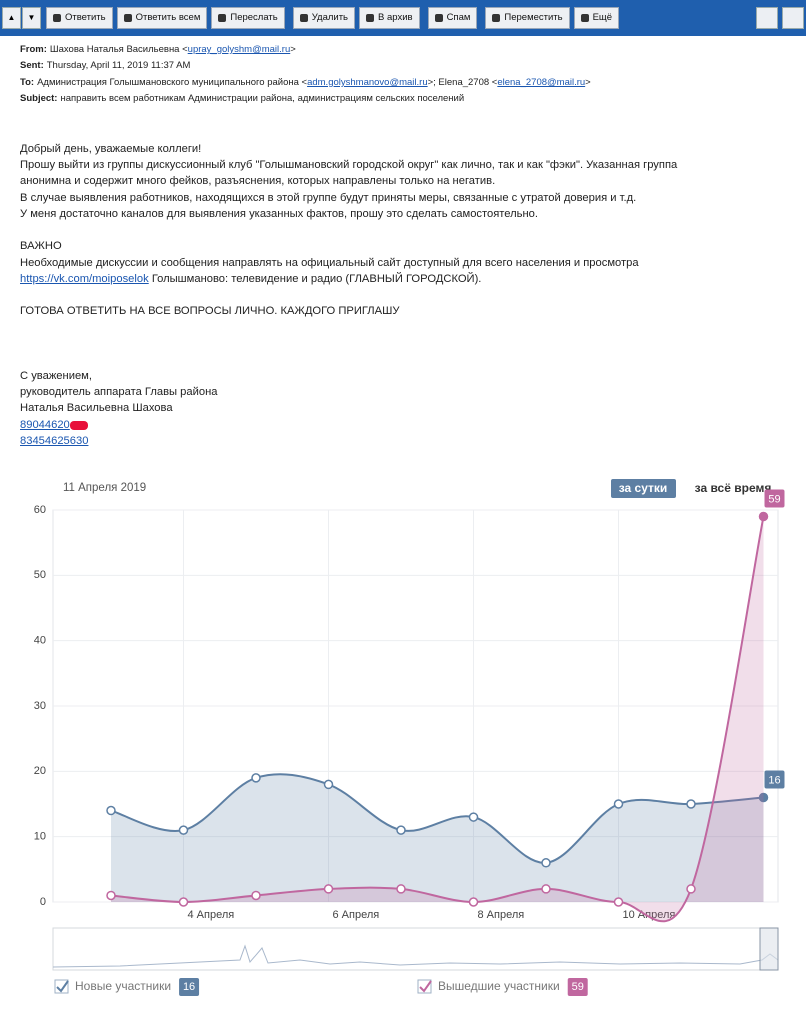 The height and width of the screenshot is (1012, 806). What do you see at coordinates (104, 488) in the screenshot?
I see `chart-subtitle: 11 Апреля 2019` at bounding box center [104, 488].